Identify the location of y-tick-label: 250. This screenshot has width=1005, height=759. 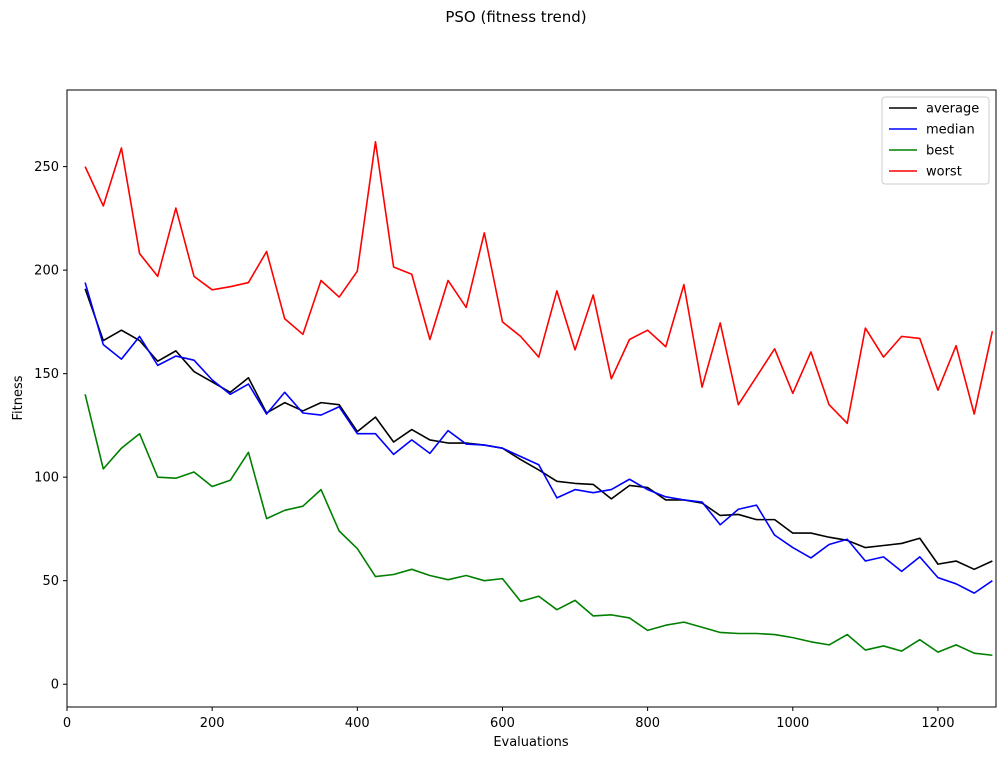
(46, 167).